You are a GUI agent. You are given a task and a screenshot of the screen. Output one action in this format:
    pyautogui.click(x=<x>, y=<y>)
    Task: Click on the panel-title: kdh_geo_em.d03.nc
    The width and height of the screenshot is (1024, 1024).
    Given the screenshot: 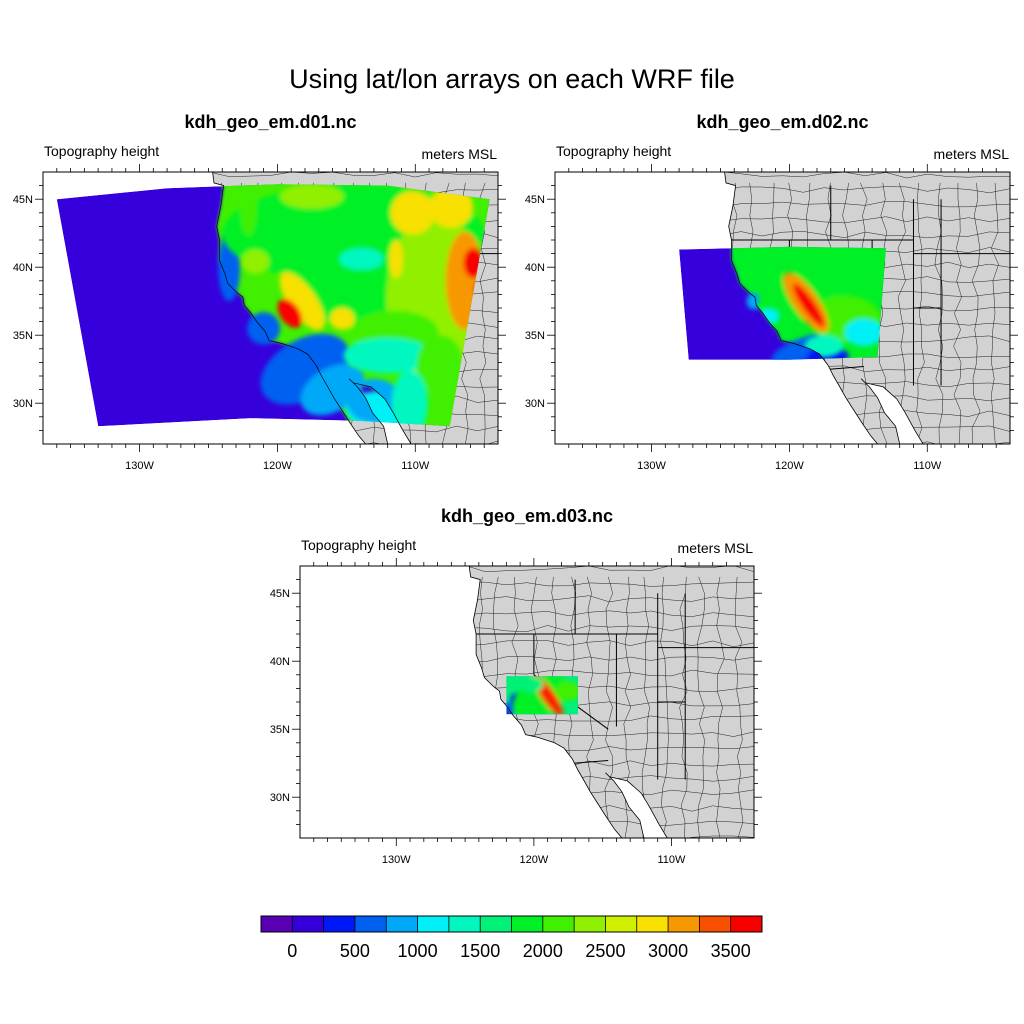 What is the action you would take?
    pyautogui.click(x=527, y=516)
    